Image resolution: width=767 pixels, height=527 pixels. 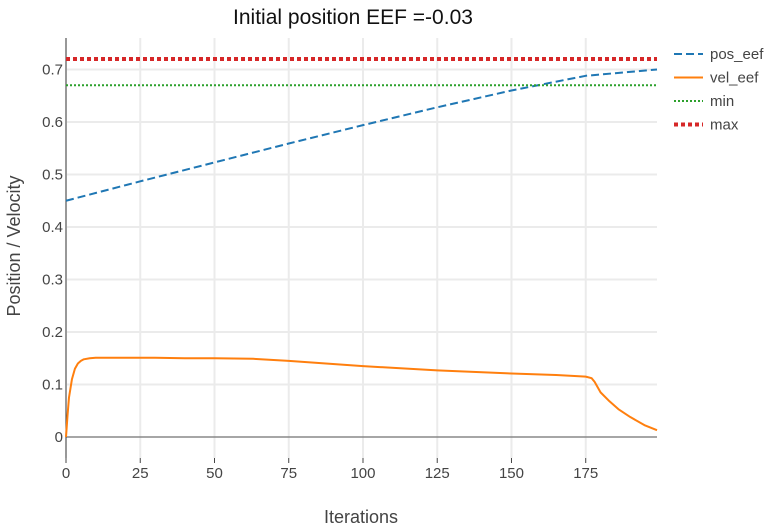 What do you see at coordinates (214, 473) in the screenshot?
I see `x-tick-label: 50` at bounding box center [214, 473].